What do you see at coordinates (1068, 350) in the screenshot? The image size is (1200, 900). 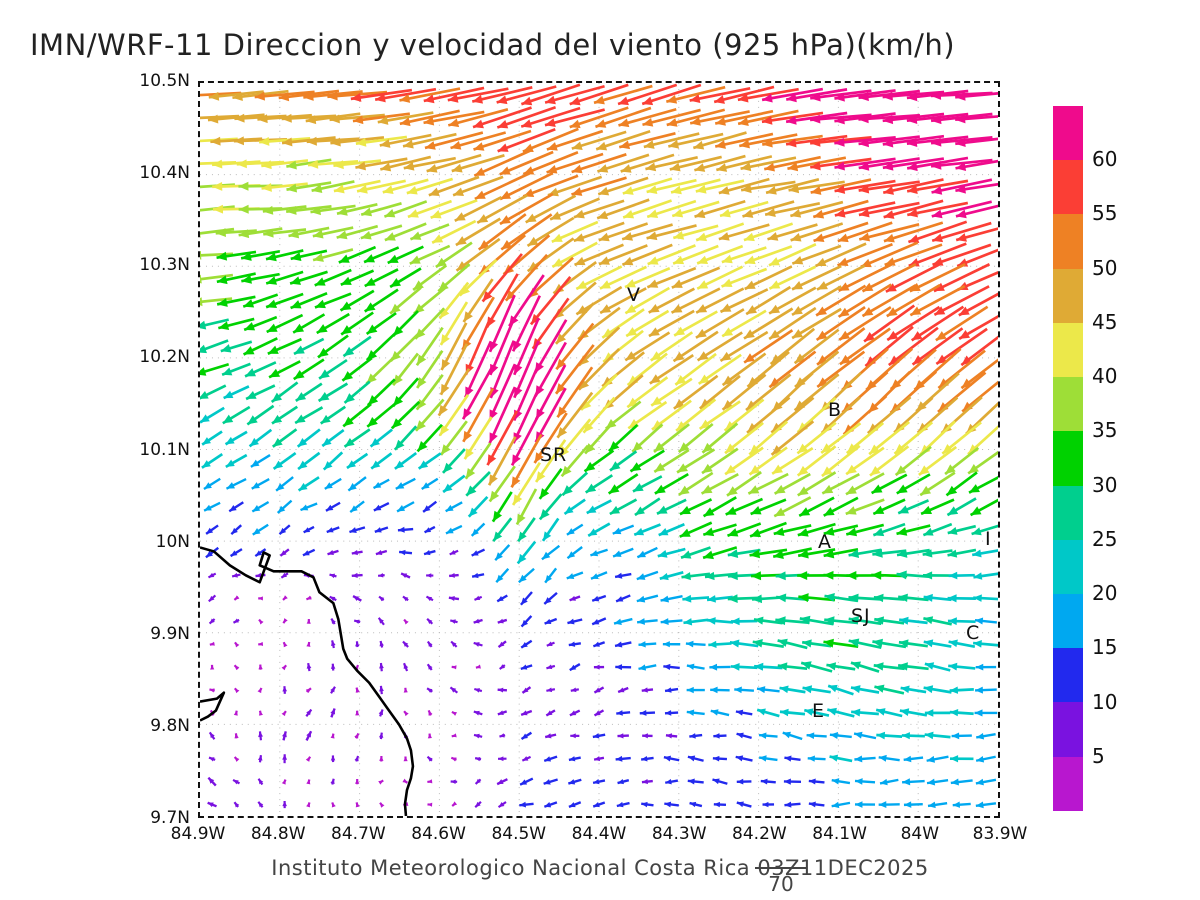 I see `colorbar-segment` at bounding box center [1068, 350].